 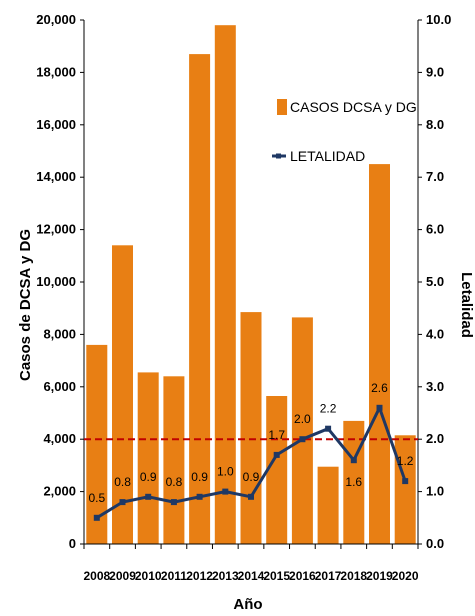 What do you see at coordinates (353, 576) in the screenshot?
I see `x-tick-label: 2018` at bounding box center [353, 576].